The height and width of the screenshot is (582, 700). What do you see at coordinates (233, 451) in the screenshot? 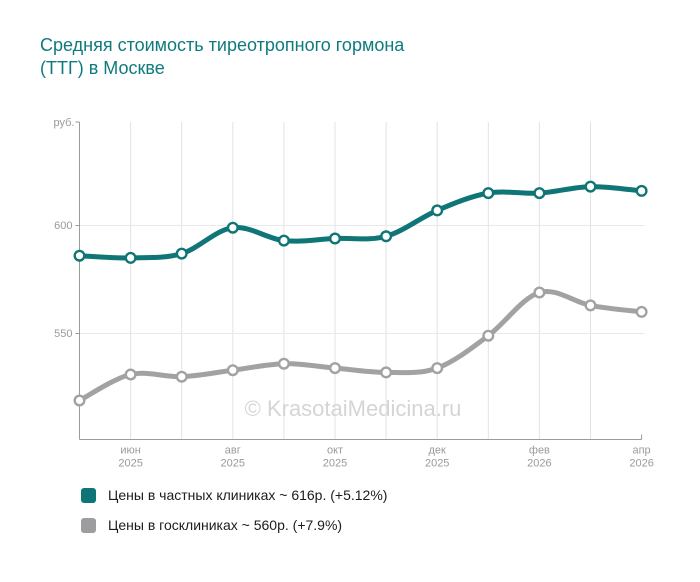
I see `x-axis-tick-label: авг` at bounding box center [233, 451].